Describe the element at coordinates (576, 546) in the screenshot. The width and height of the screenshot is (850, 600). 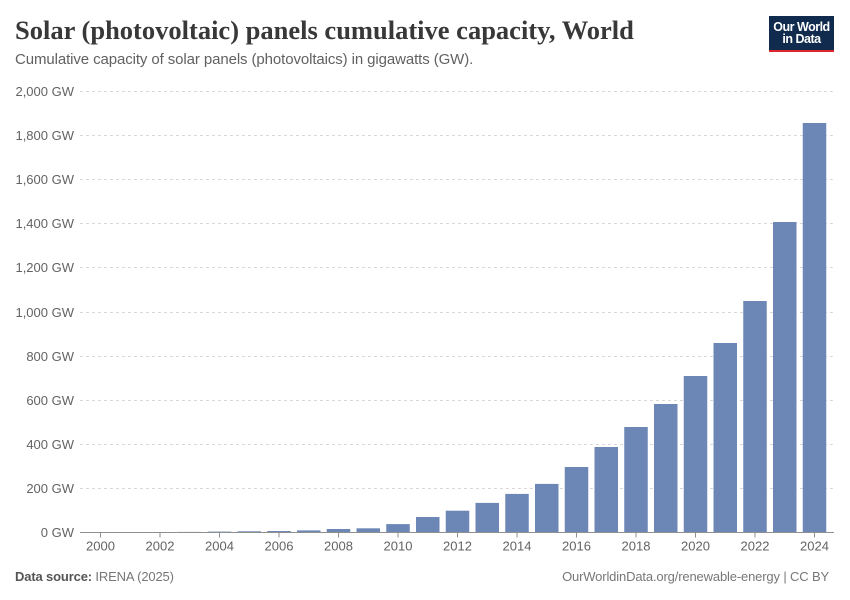
I see `svg-text: 2016` at that location.